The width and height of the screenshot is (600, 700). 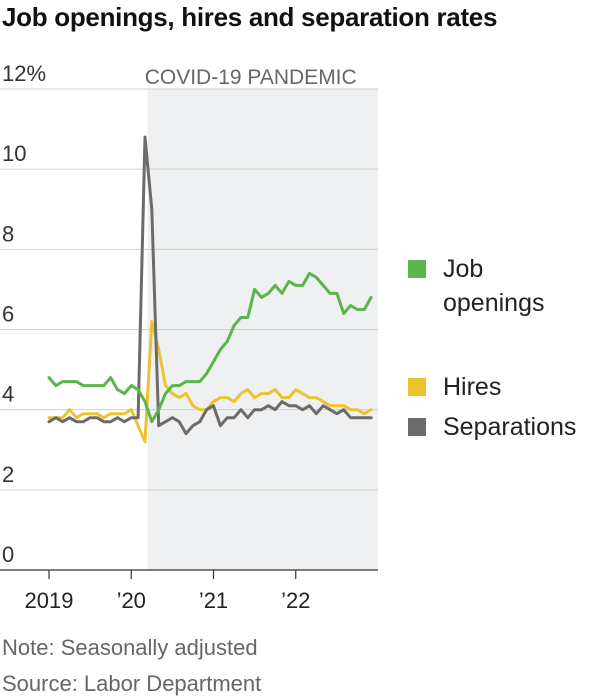 I want to click on legend-item-hires: Hires, so click(x=454, y=387).